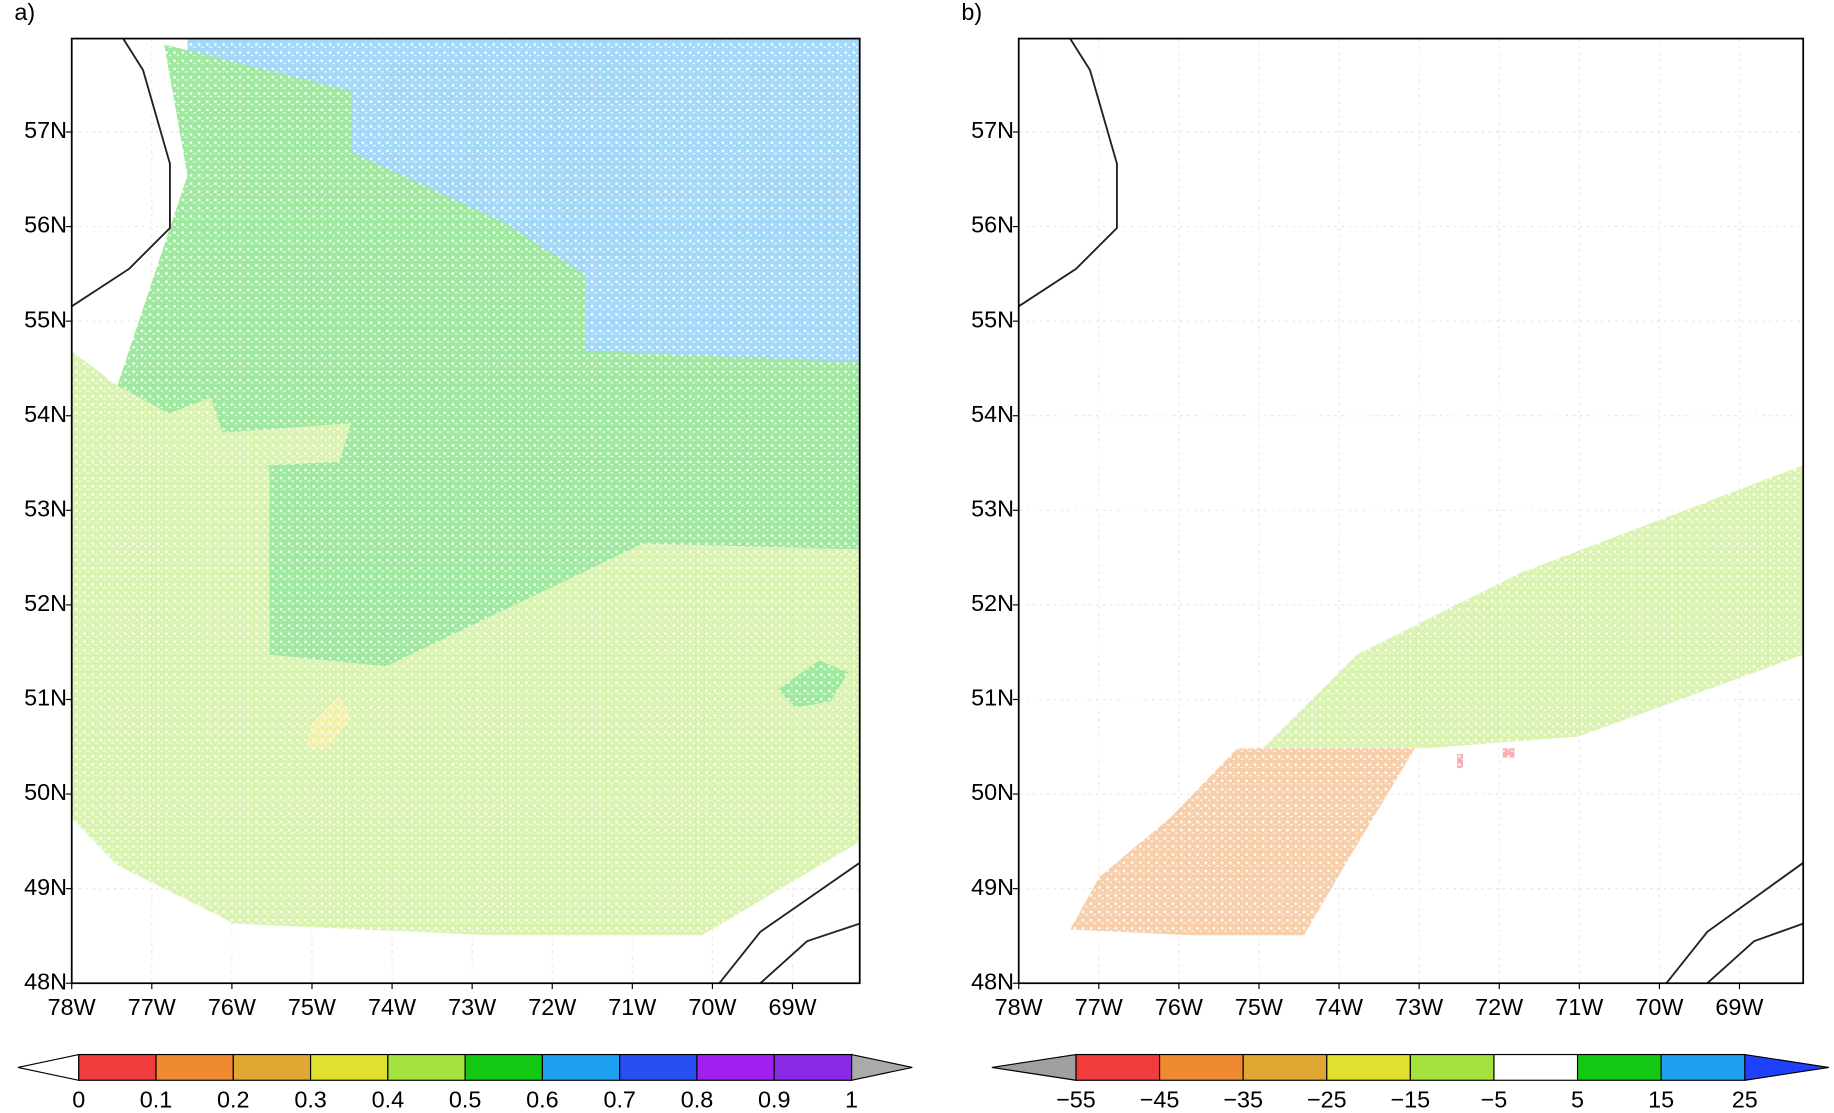 The width and height of the screenshot is (1834, 1113). Describe the element at coordinates (156, 1099) in the screenshot. I see `colorbar-label: 0.1` at that location.